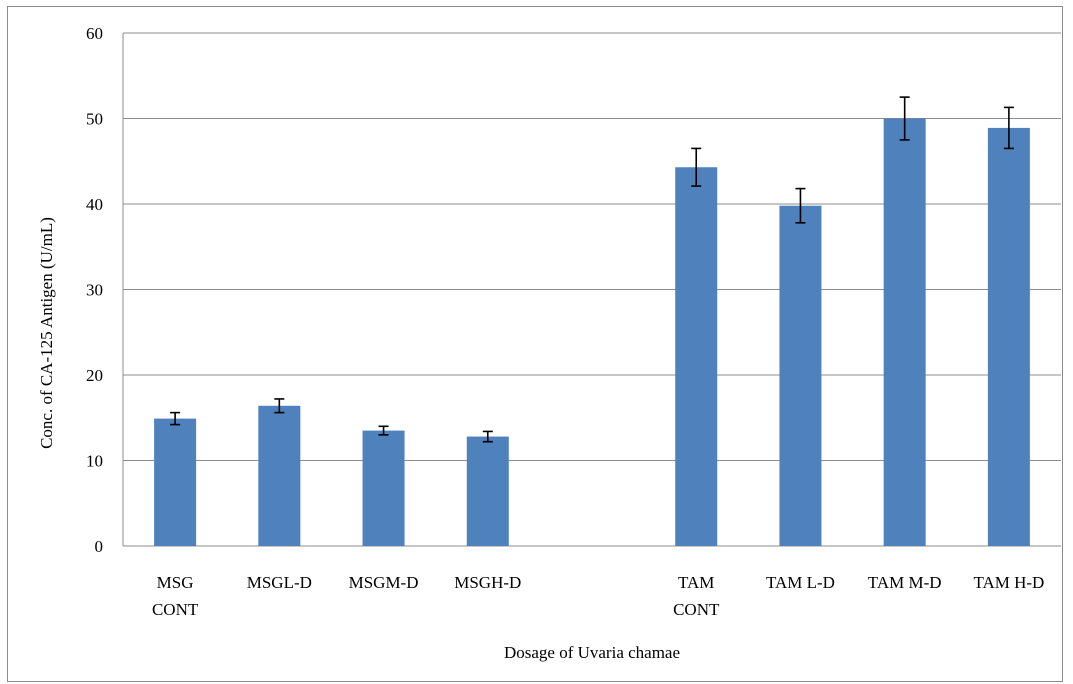 The image size is (1073, 684). I want to click on x-tick-label: MSGH-D, so click(487, 582).